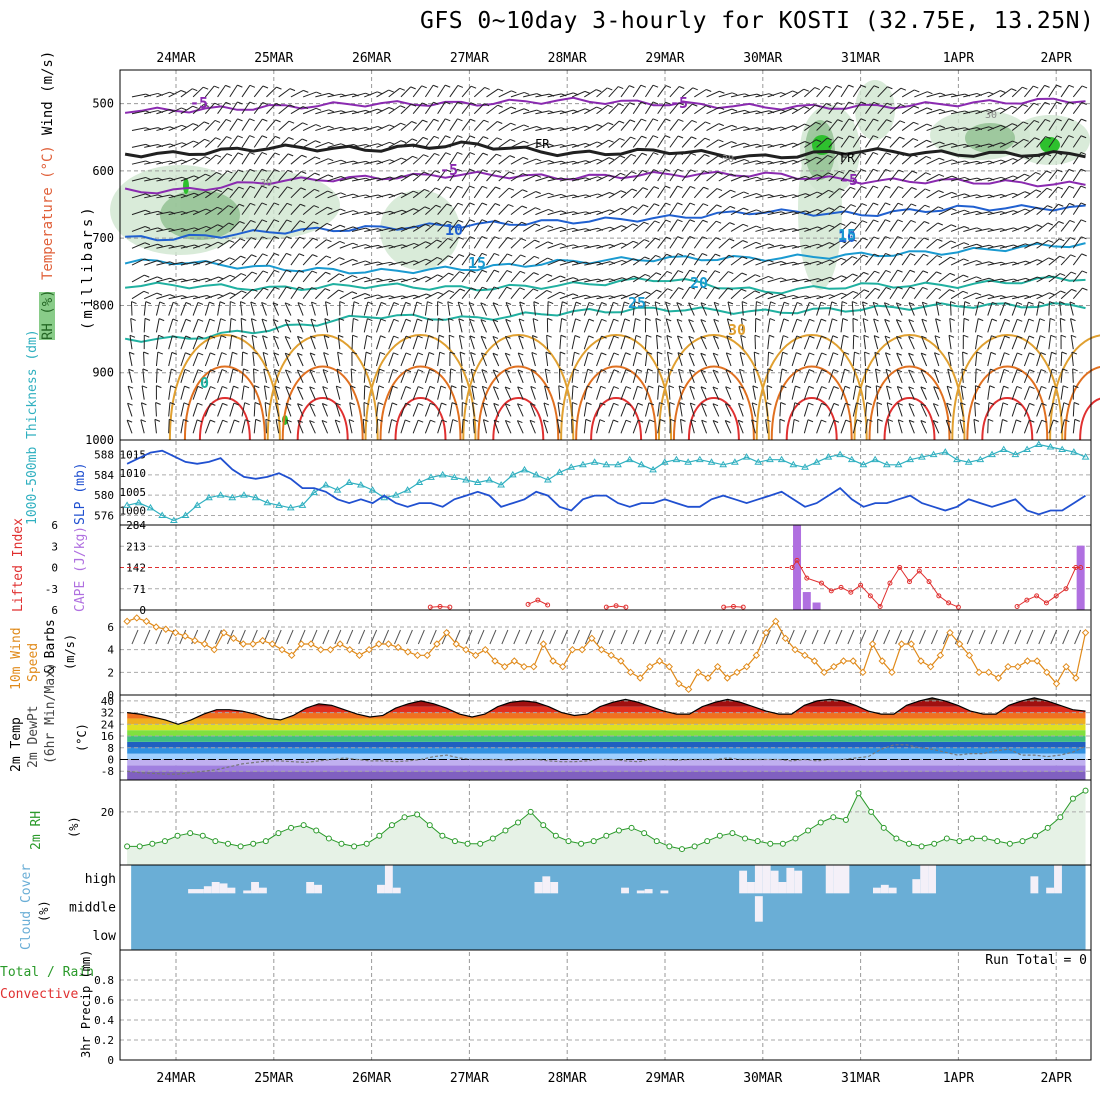 The height and width of the screenshot is (1100, 1100). What do you see at coordinates (606, 768) in the screenshot?
I see `temp-band` at bounding box center [606, 768].